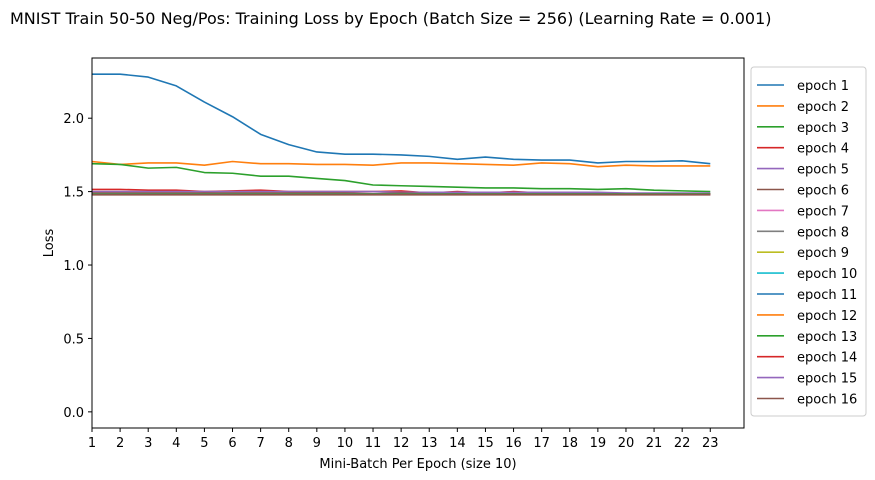 This screenshot has width=875, height=480. Describe the element at coordinates (417, 464) in the screenshot. I see `x-axis-label: Mini-Batch Per Epoch (size 10)` at that location.